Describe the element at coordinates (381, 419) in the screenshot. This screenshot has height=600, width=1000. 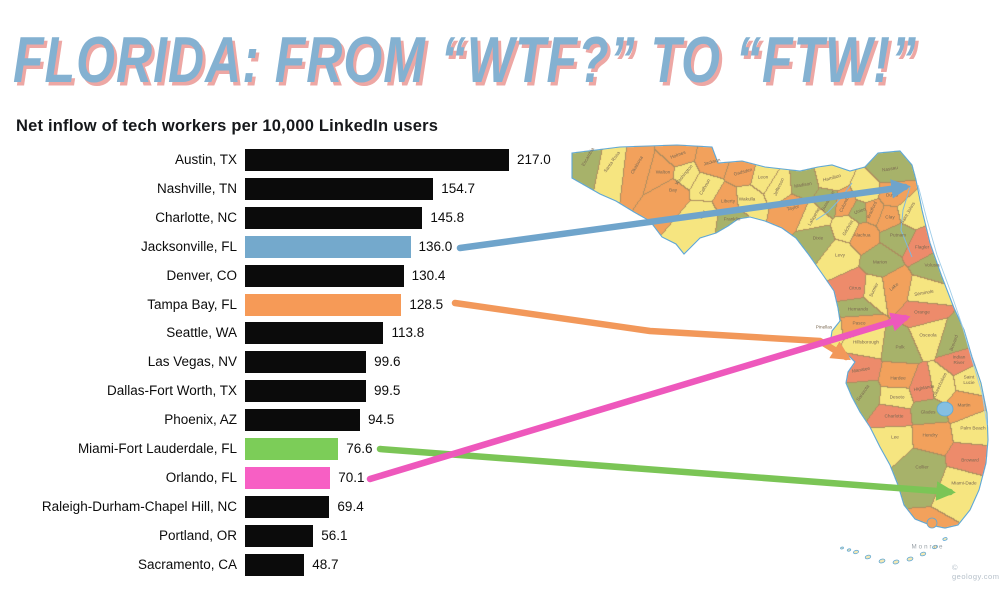
I see `bar-value: 94.5` at that location.